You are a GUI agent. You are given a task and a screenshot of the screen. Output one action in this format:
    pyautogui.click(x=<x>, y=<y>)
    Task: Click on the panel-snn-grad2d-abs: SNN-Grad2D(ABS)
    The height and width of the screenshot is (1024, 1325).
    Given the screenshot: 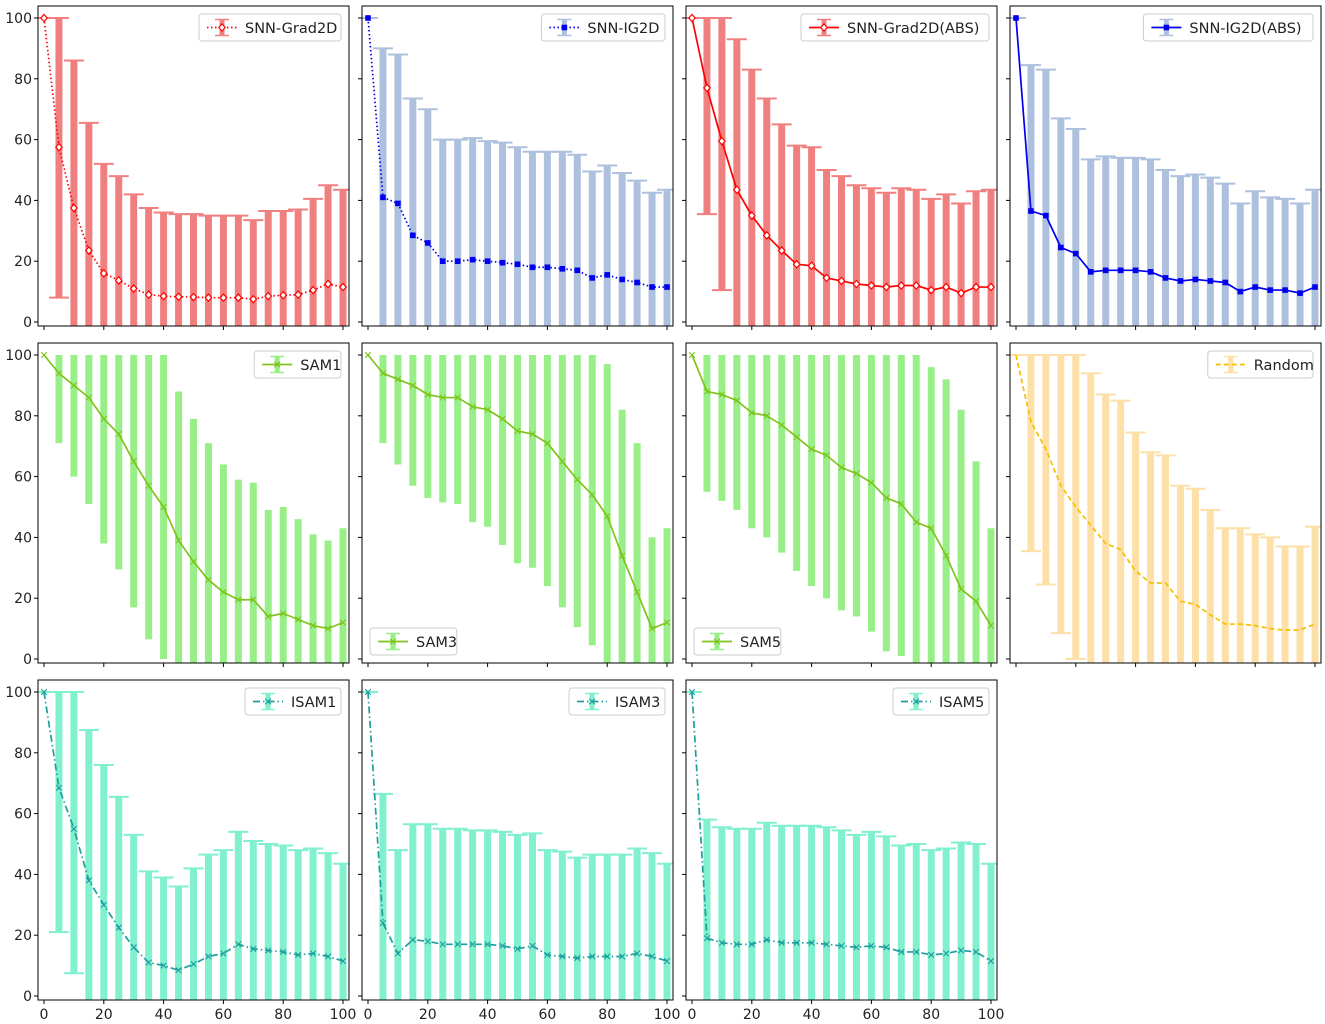 What is the action you would take?
    pyautogui.click(x=840, y=167)
    